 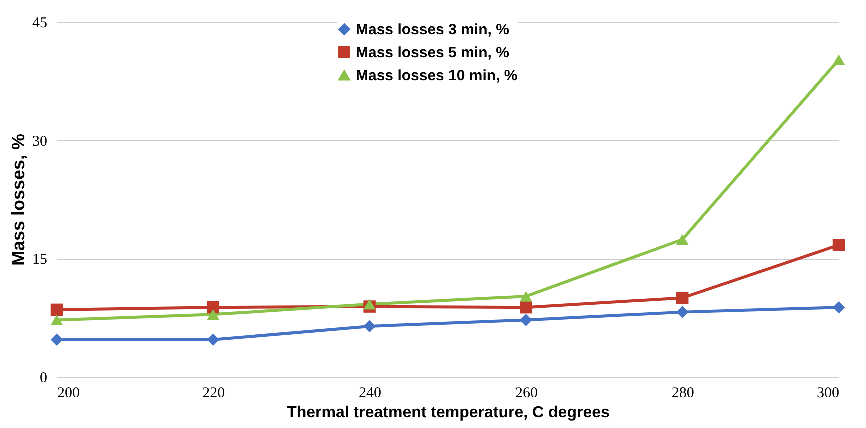 What do you see at coordinates (433, 53) in the screenshot?
I see `legend-label: Mass losses 5 min, %` at bounding box center [433, 53].